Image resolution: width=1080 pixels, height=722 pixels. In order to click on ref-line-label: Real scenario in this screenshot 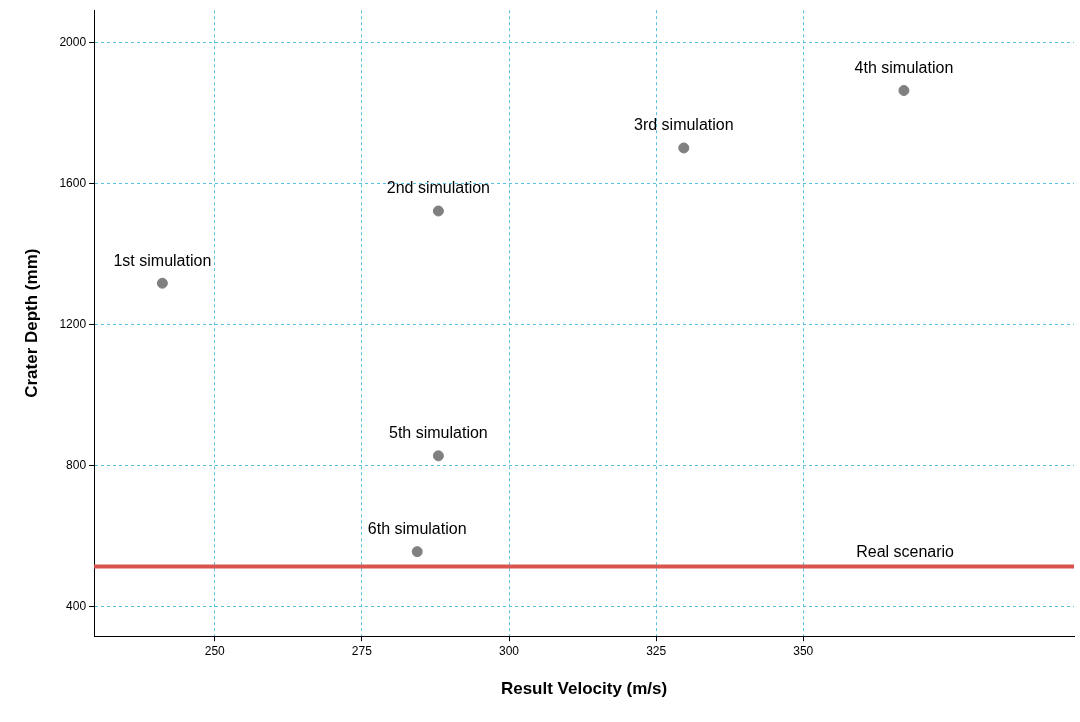, I will do `click(905, 551)`.